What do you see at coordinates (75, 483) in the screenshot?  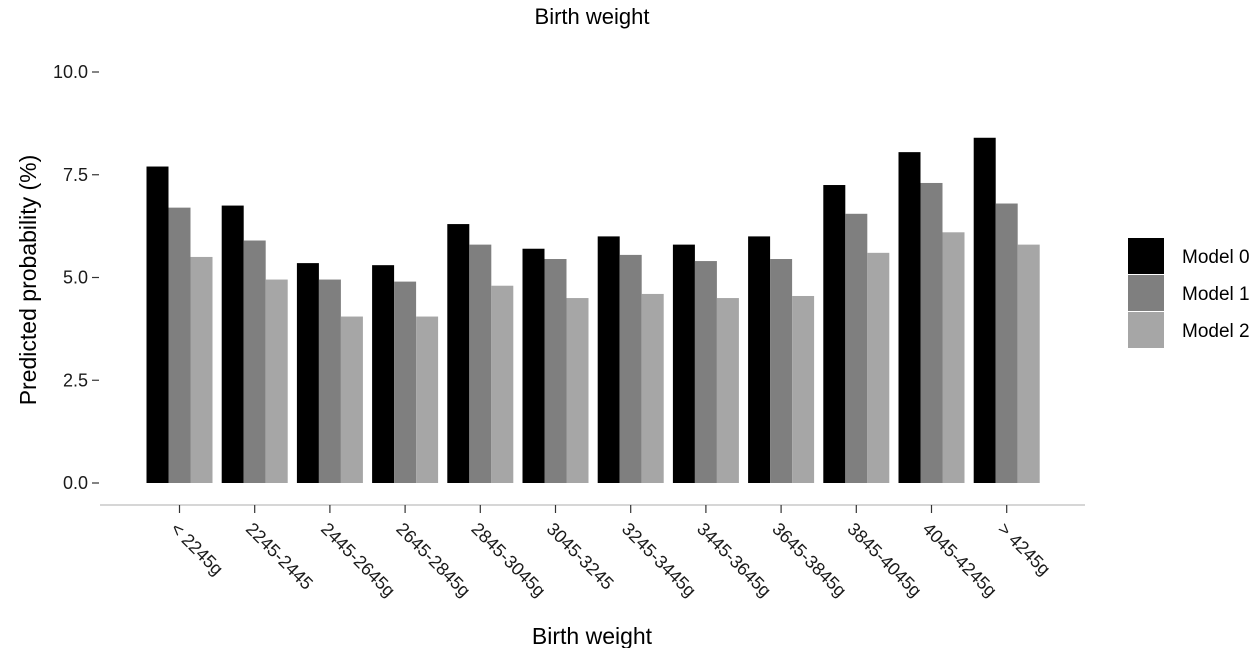 I see `y-tick-label: 0.0` at bounding box center [75, 483].